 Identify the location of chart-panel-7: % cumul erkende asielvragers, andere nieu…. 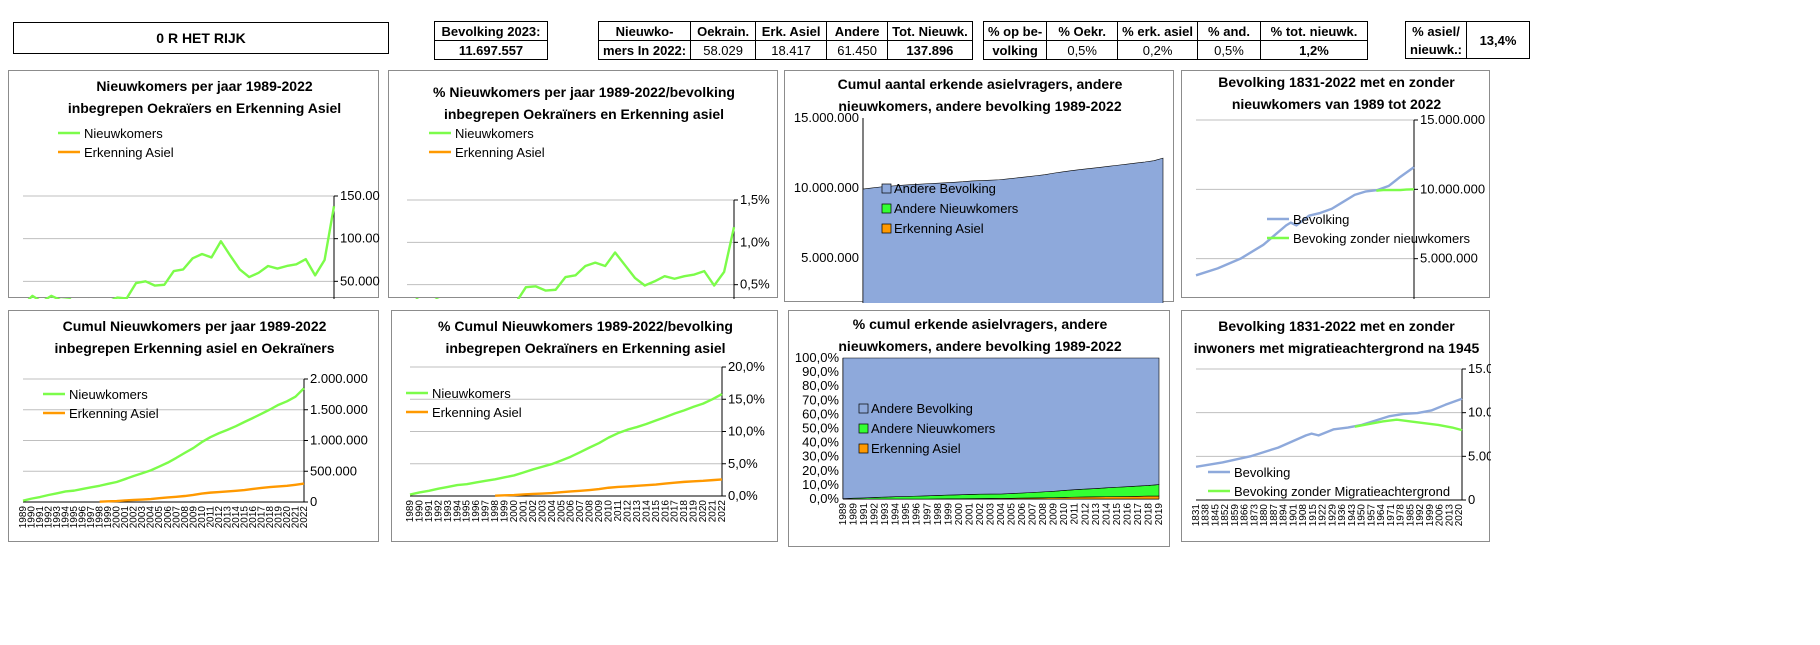
(979, 428).